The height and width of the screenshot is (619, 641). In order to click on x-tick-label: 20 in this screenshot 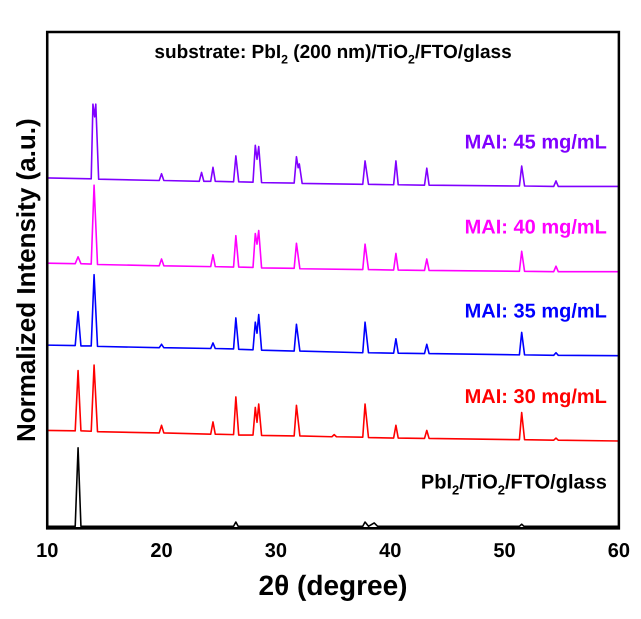, I will do `click(161, 551)`.